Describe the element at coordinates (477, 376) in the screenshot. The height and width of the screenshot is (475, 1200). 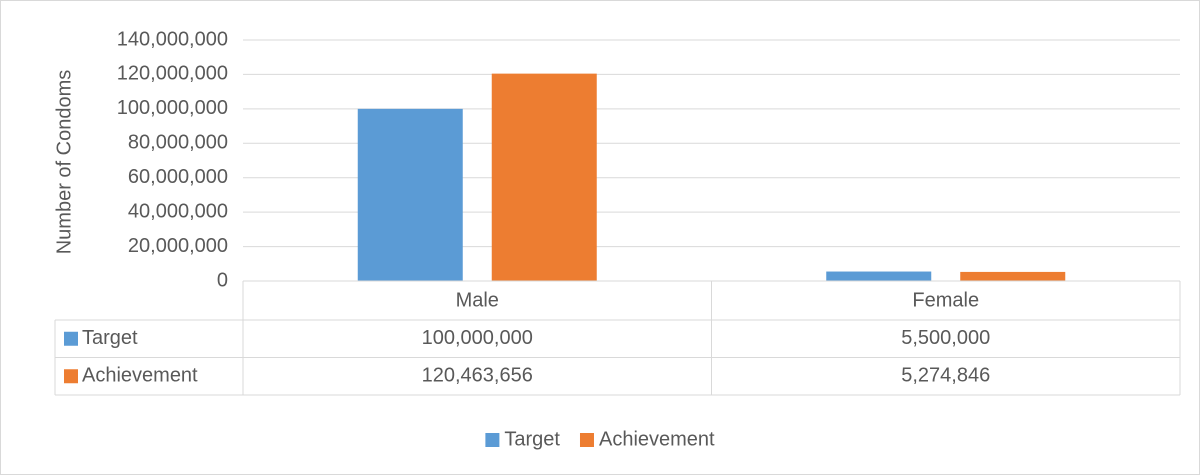
I see `table-value: 120,463,656` at that location.